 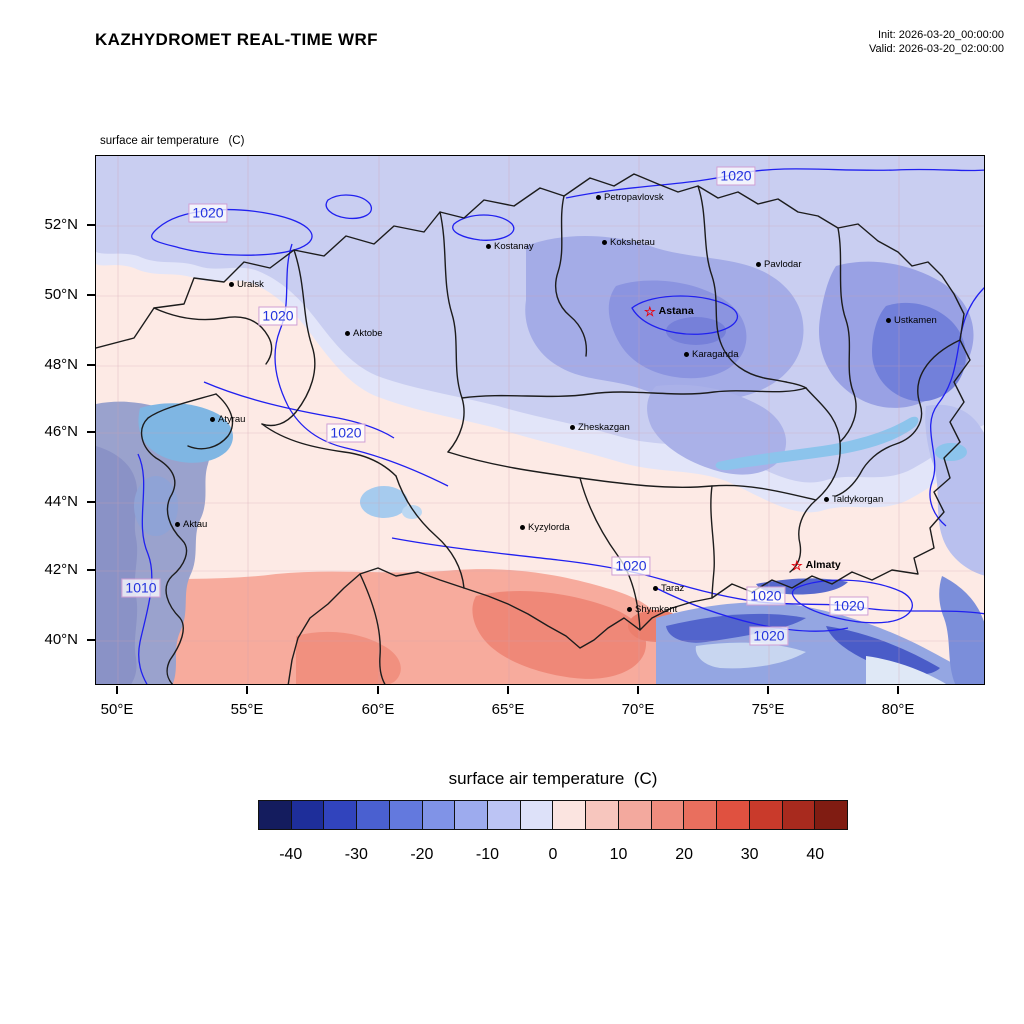 I want to click on city-label: Zheskazgan, so click(x=604, y=427).